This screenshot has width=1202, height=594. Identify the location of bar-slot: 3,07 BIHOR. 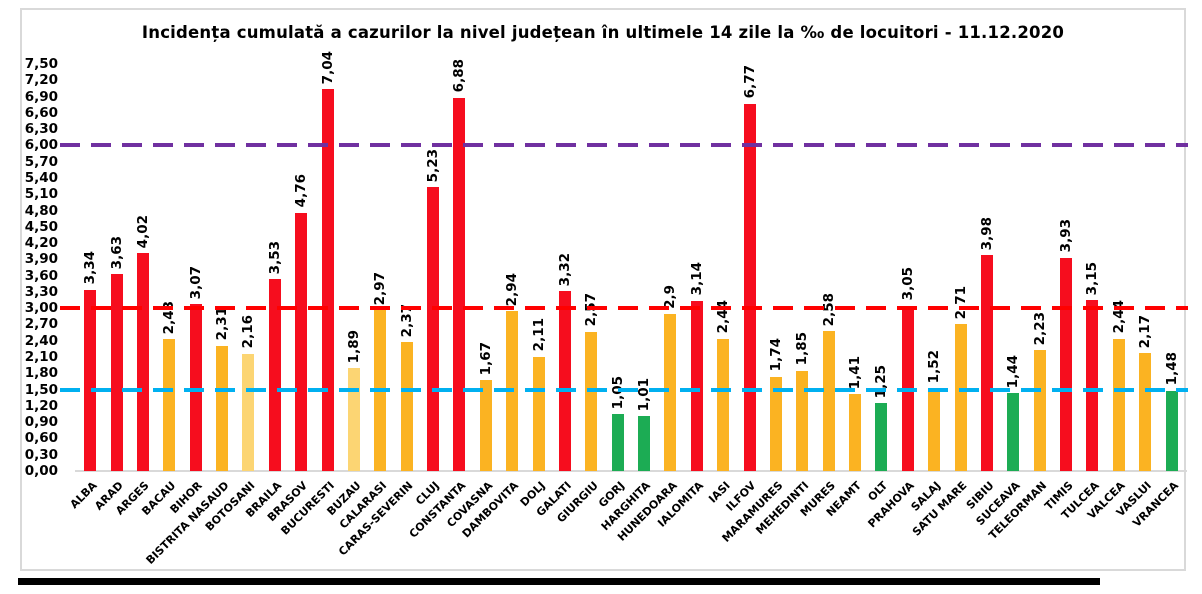
(188, 290).